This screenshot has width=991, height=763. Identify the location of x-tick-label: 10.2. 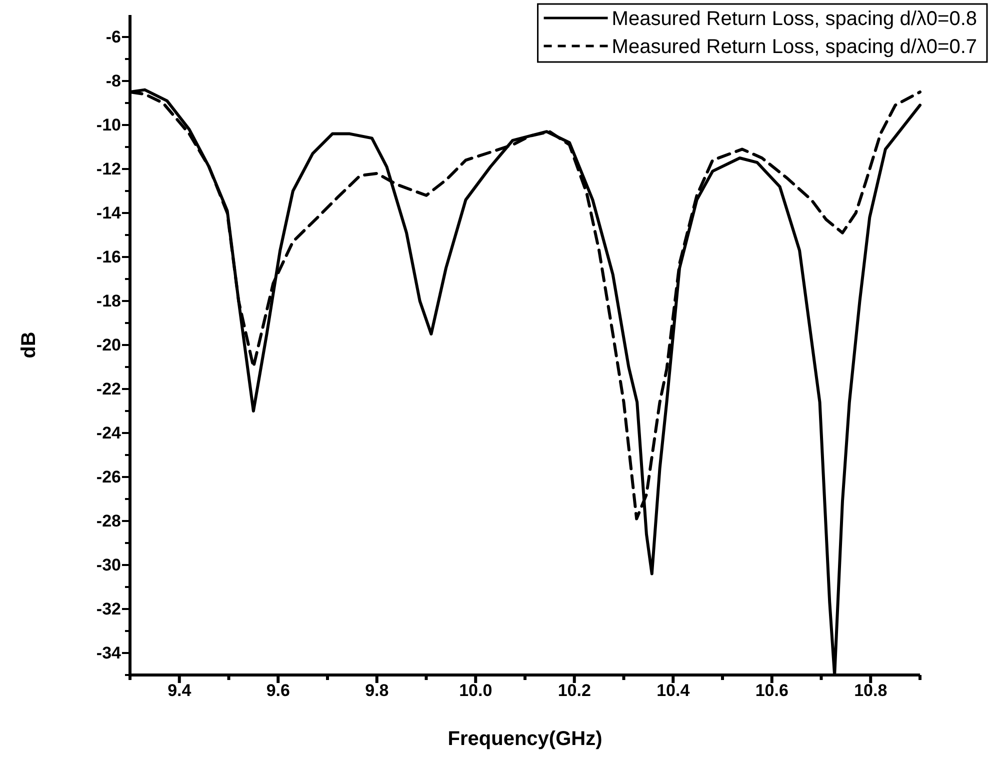
(574, 690).